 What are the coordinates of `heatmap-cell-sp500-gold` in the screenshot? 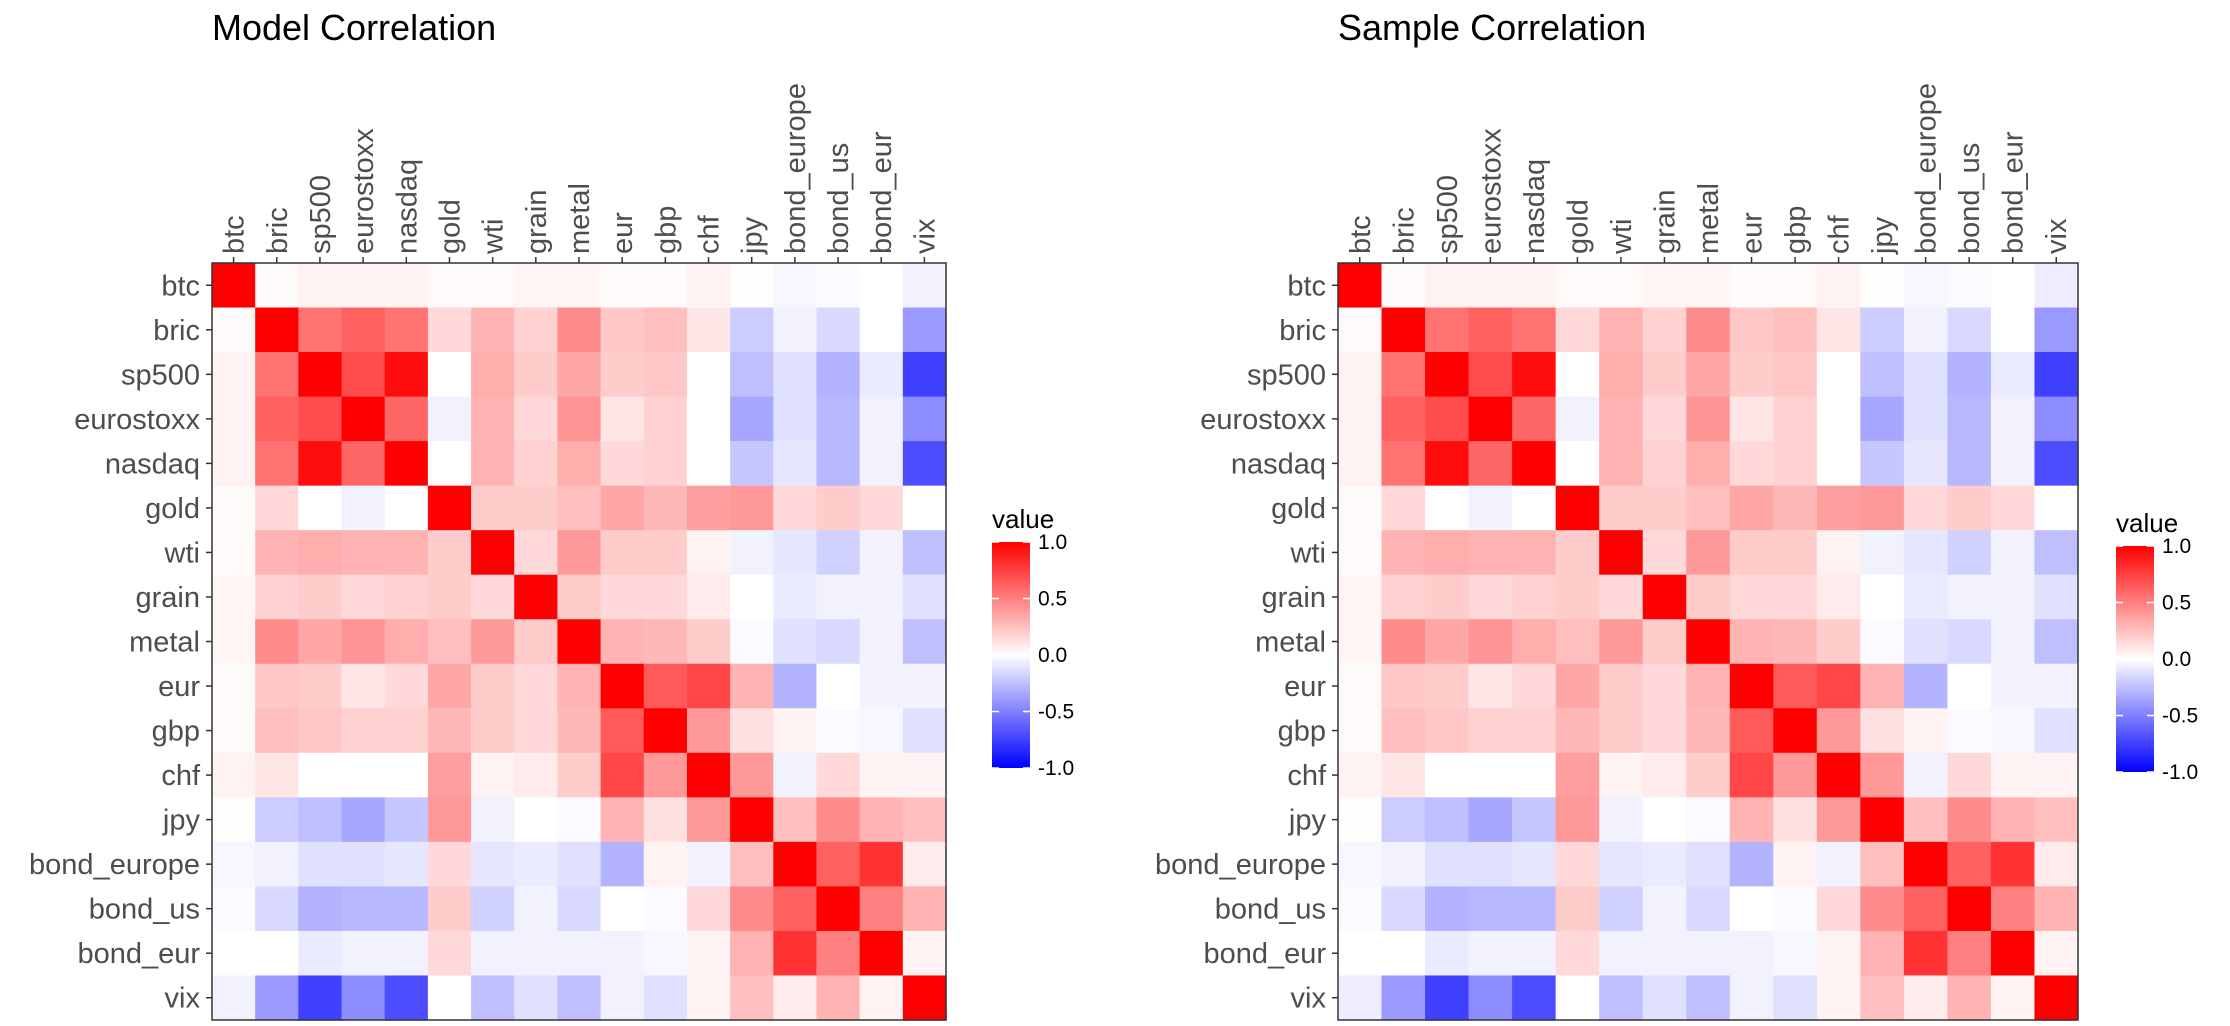 It's located at (449, 375).